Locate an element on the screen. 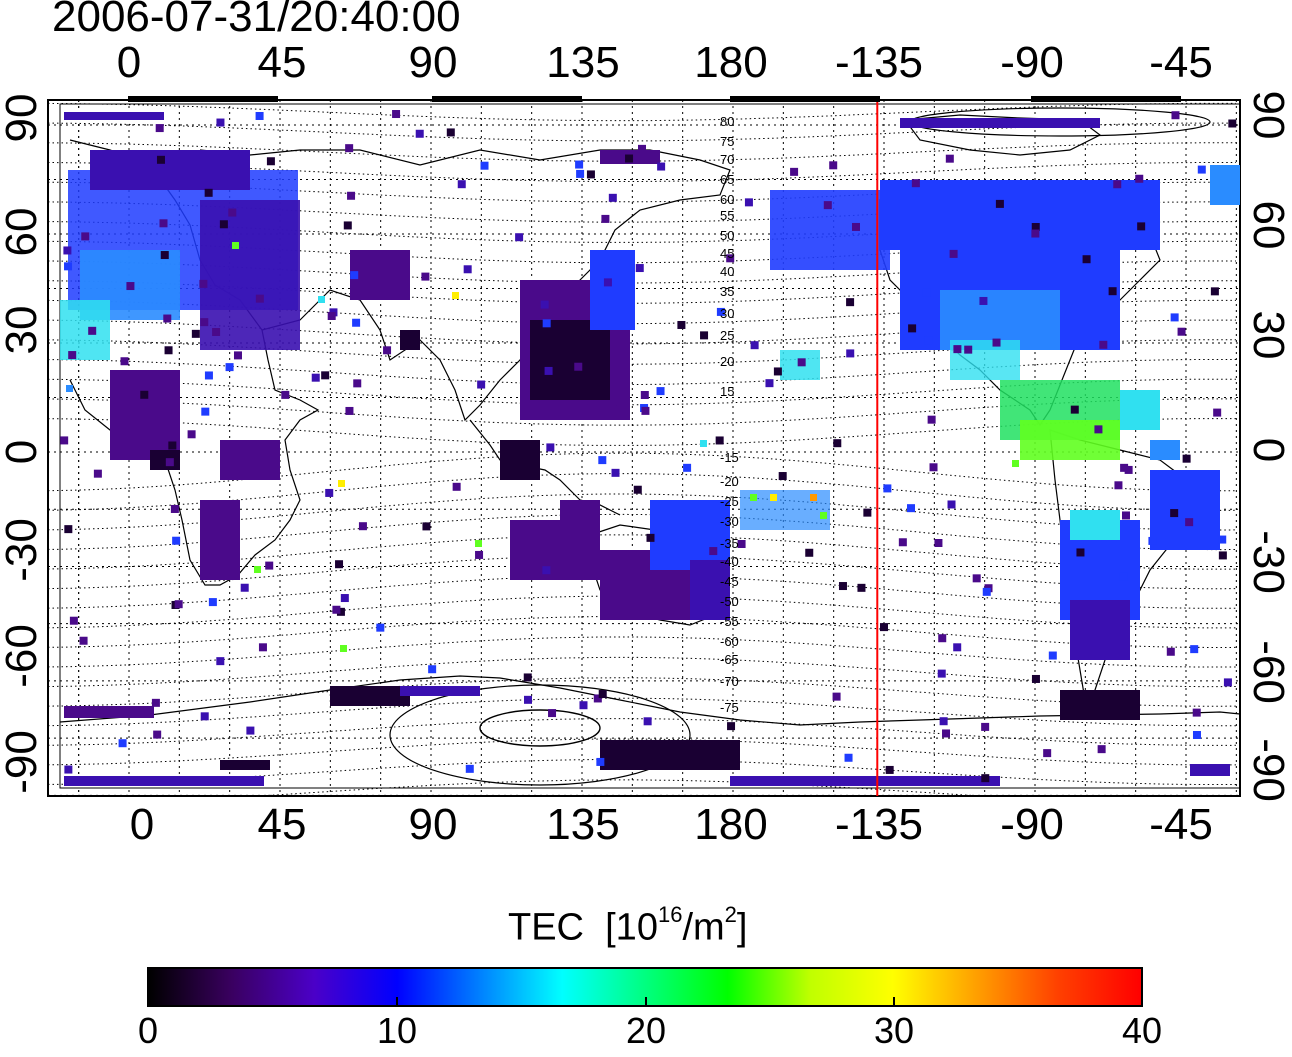  contour-label: -55 is located at coordinates (729, 621).